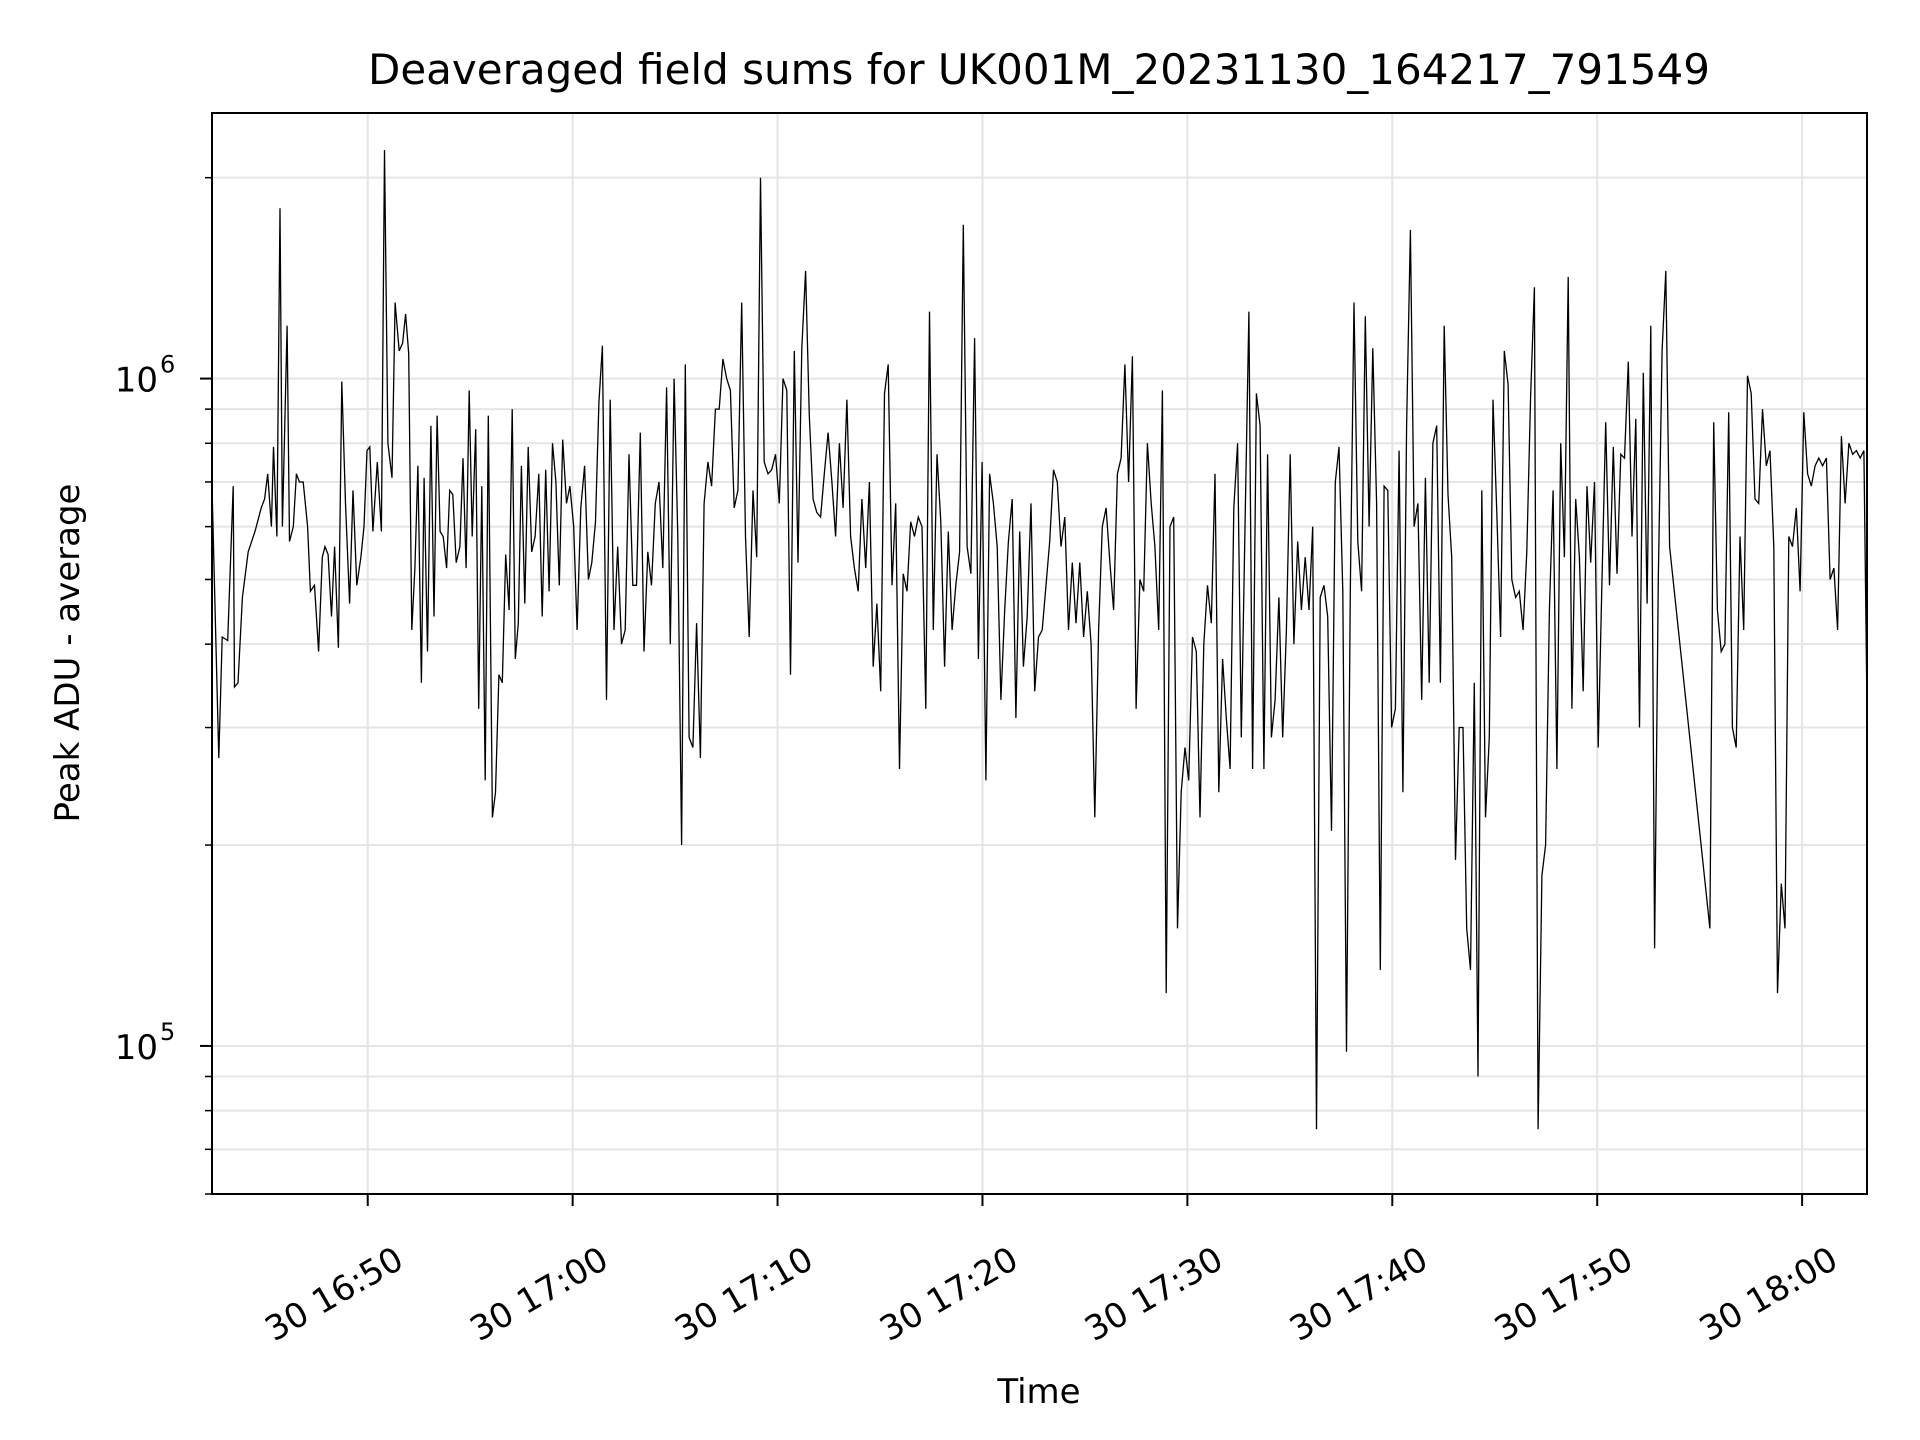  Describe the element at coordinates (167, 365) in the screenshot. I see `y-tick-exponent: 6` at that location.